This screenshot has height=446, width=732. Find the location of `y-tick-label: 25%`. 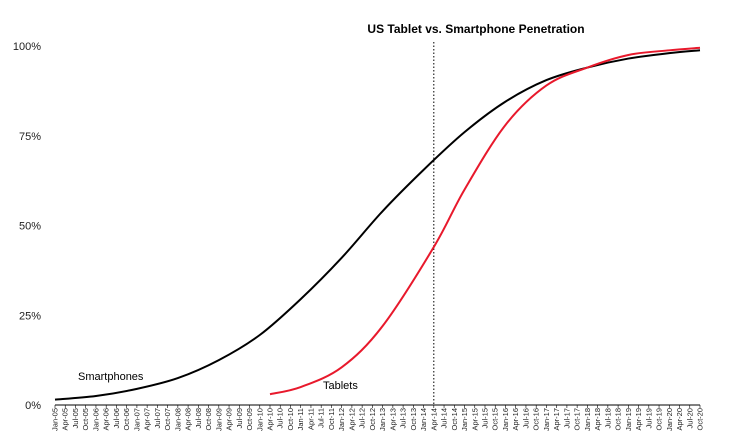

y-tick-label: 25% is located at coordinates (30, 316).